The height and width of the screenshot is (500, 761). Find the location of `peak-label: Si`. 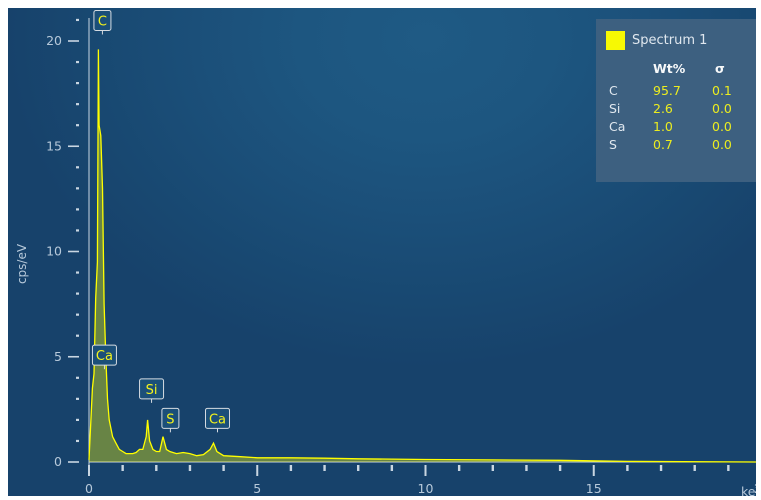

peak-label: Si is located at coordinates (152, 390).